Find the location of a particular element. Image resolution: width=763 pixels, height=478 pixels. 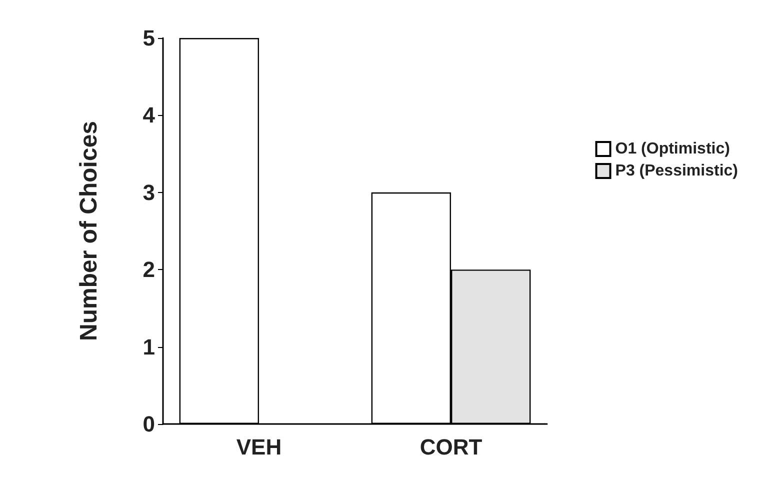

y-tick-label: 0 is located at coordinates (148, 424).